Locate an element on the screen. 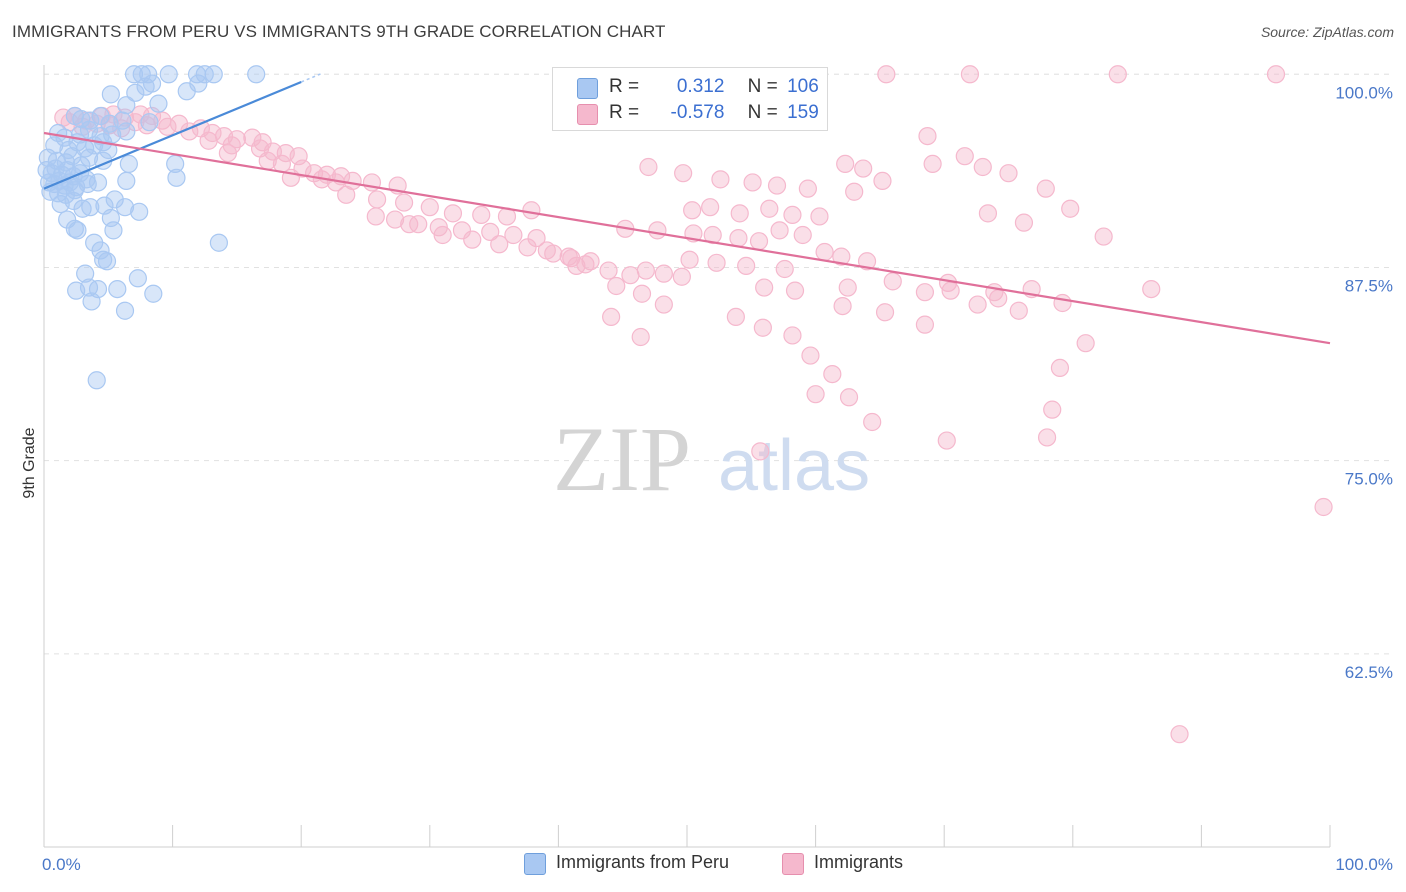  legend-swatch-peru is located at coordinates (587, 88).